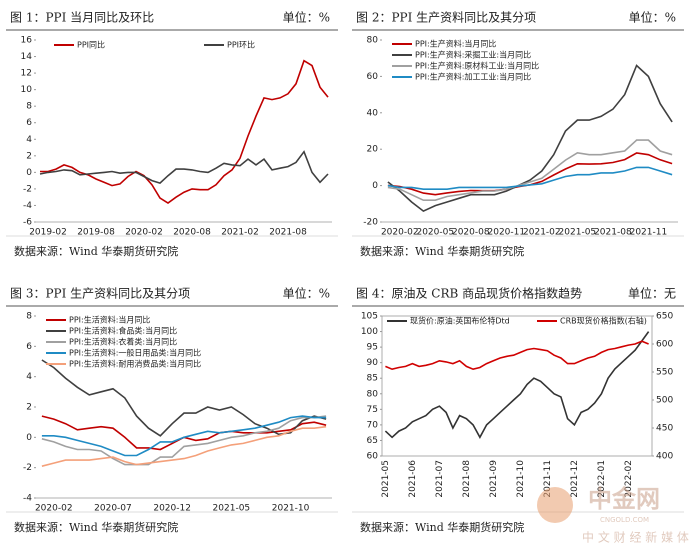 This screenshot has width=692, height=553. Describe the element at coordinates (455, 44) in the screenshot. I see `legend-label: PPI:生产资料:当月同比` at that location.